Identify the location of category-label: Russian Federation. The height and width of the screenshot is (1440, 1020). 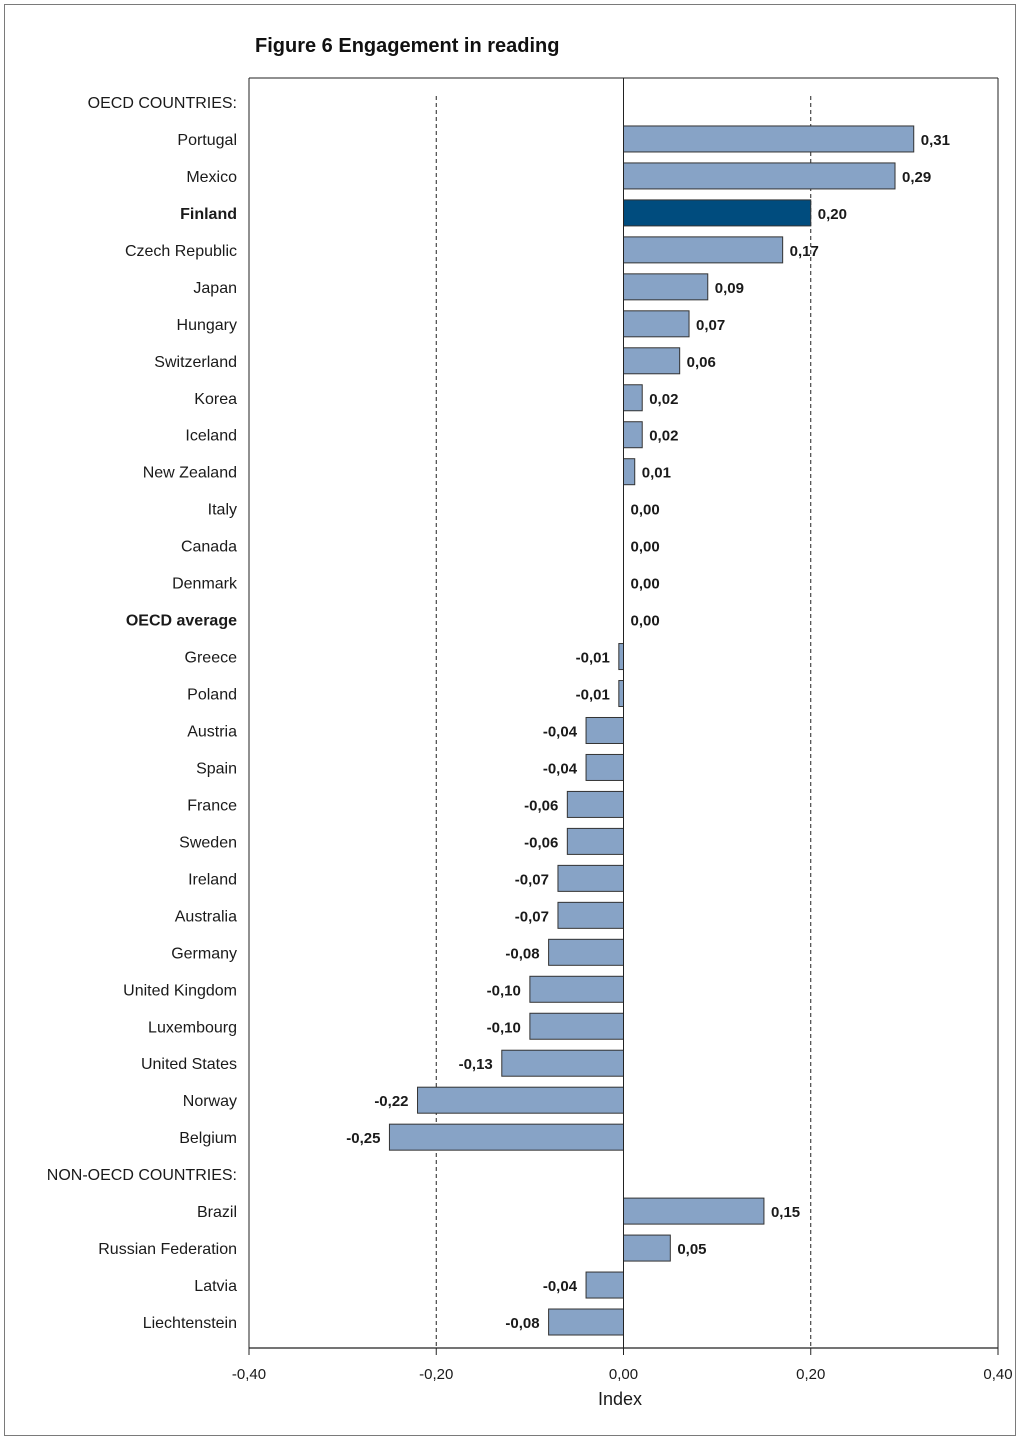
(167, 1249).